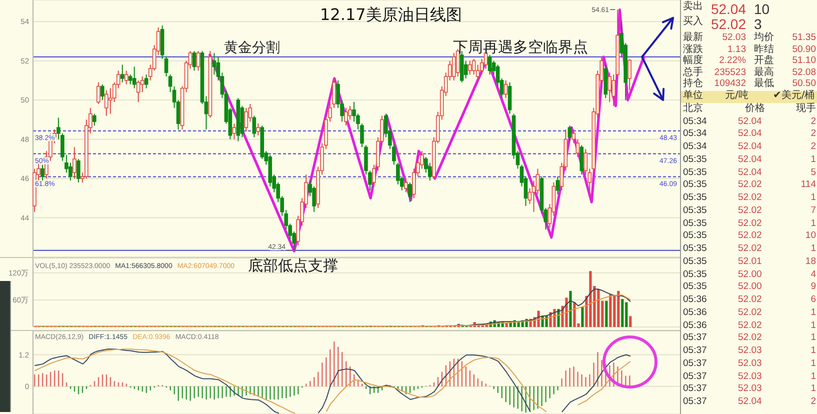 This screenshot has width=817, height=414. What do you see at coordinates (520, 47) in the screenshot?
I see `ref-line-label: 下周再遇多空临界点` at bounding box center [520, 47].